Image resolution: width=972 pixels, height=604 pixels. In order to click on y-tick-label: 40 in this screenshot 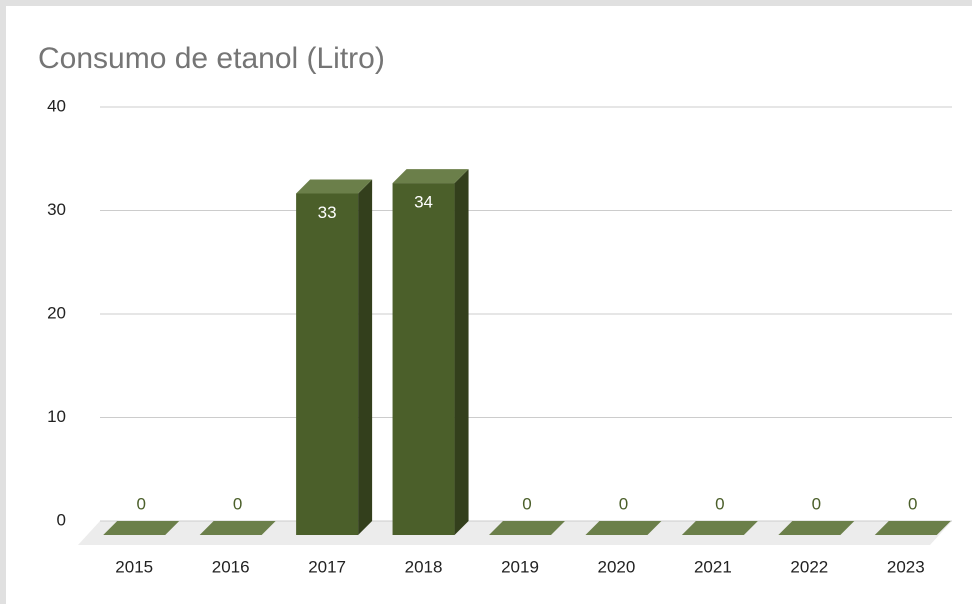, I will do `click(56, 105)`.